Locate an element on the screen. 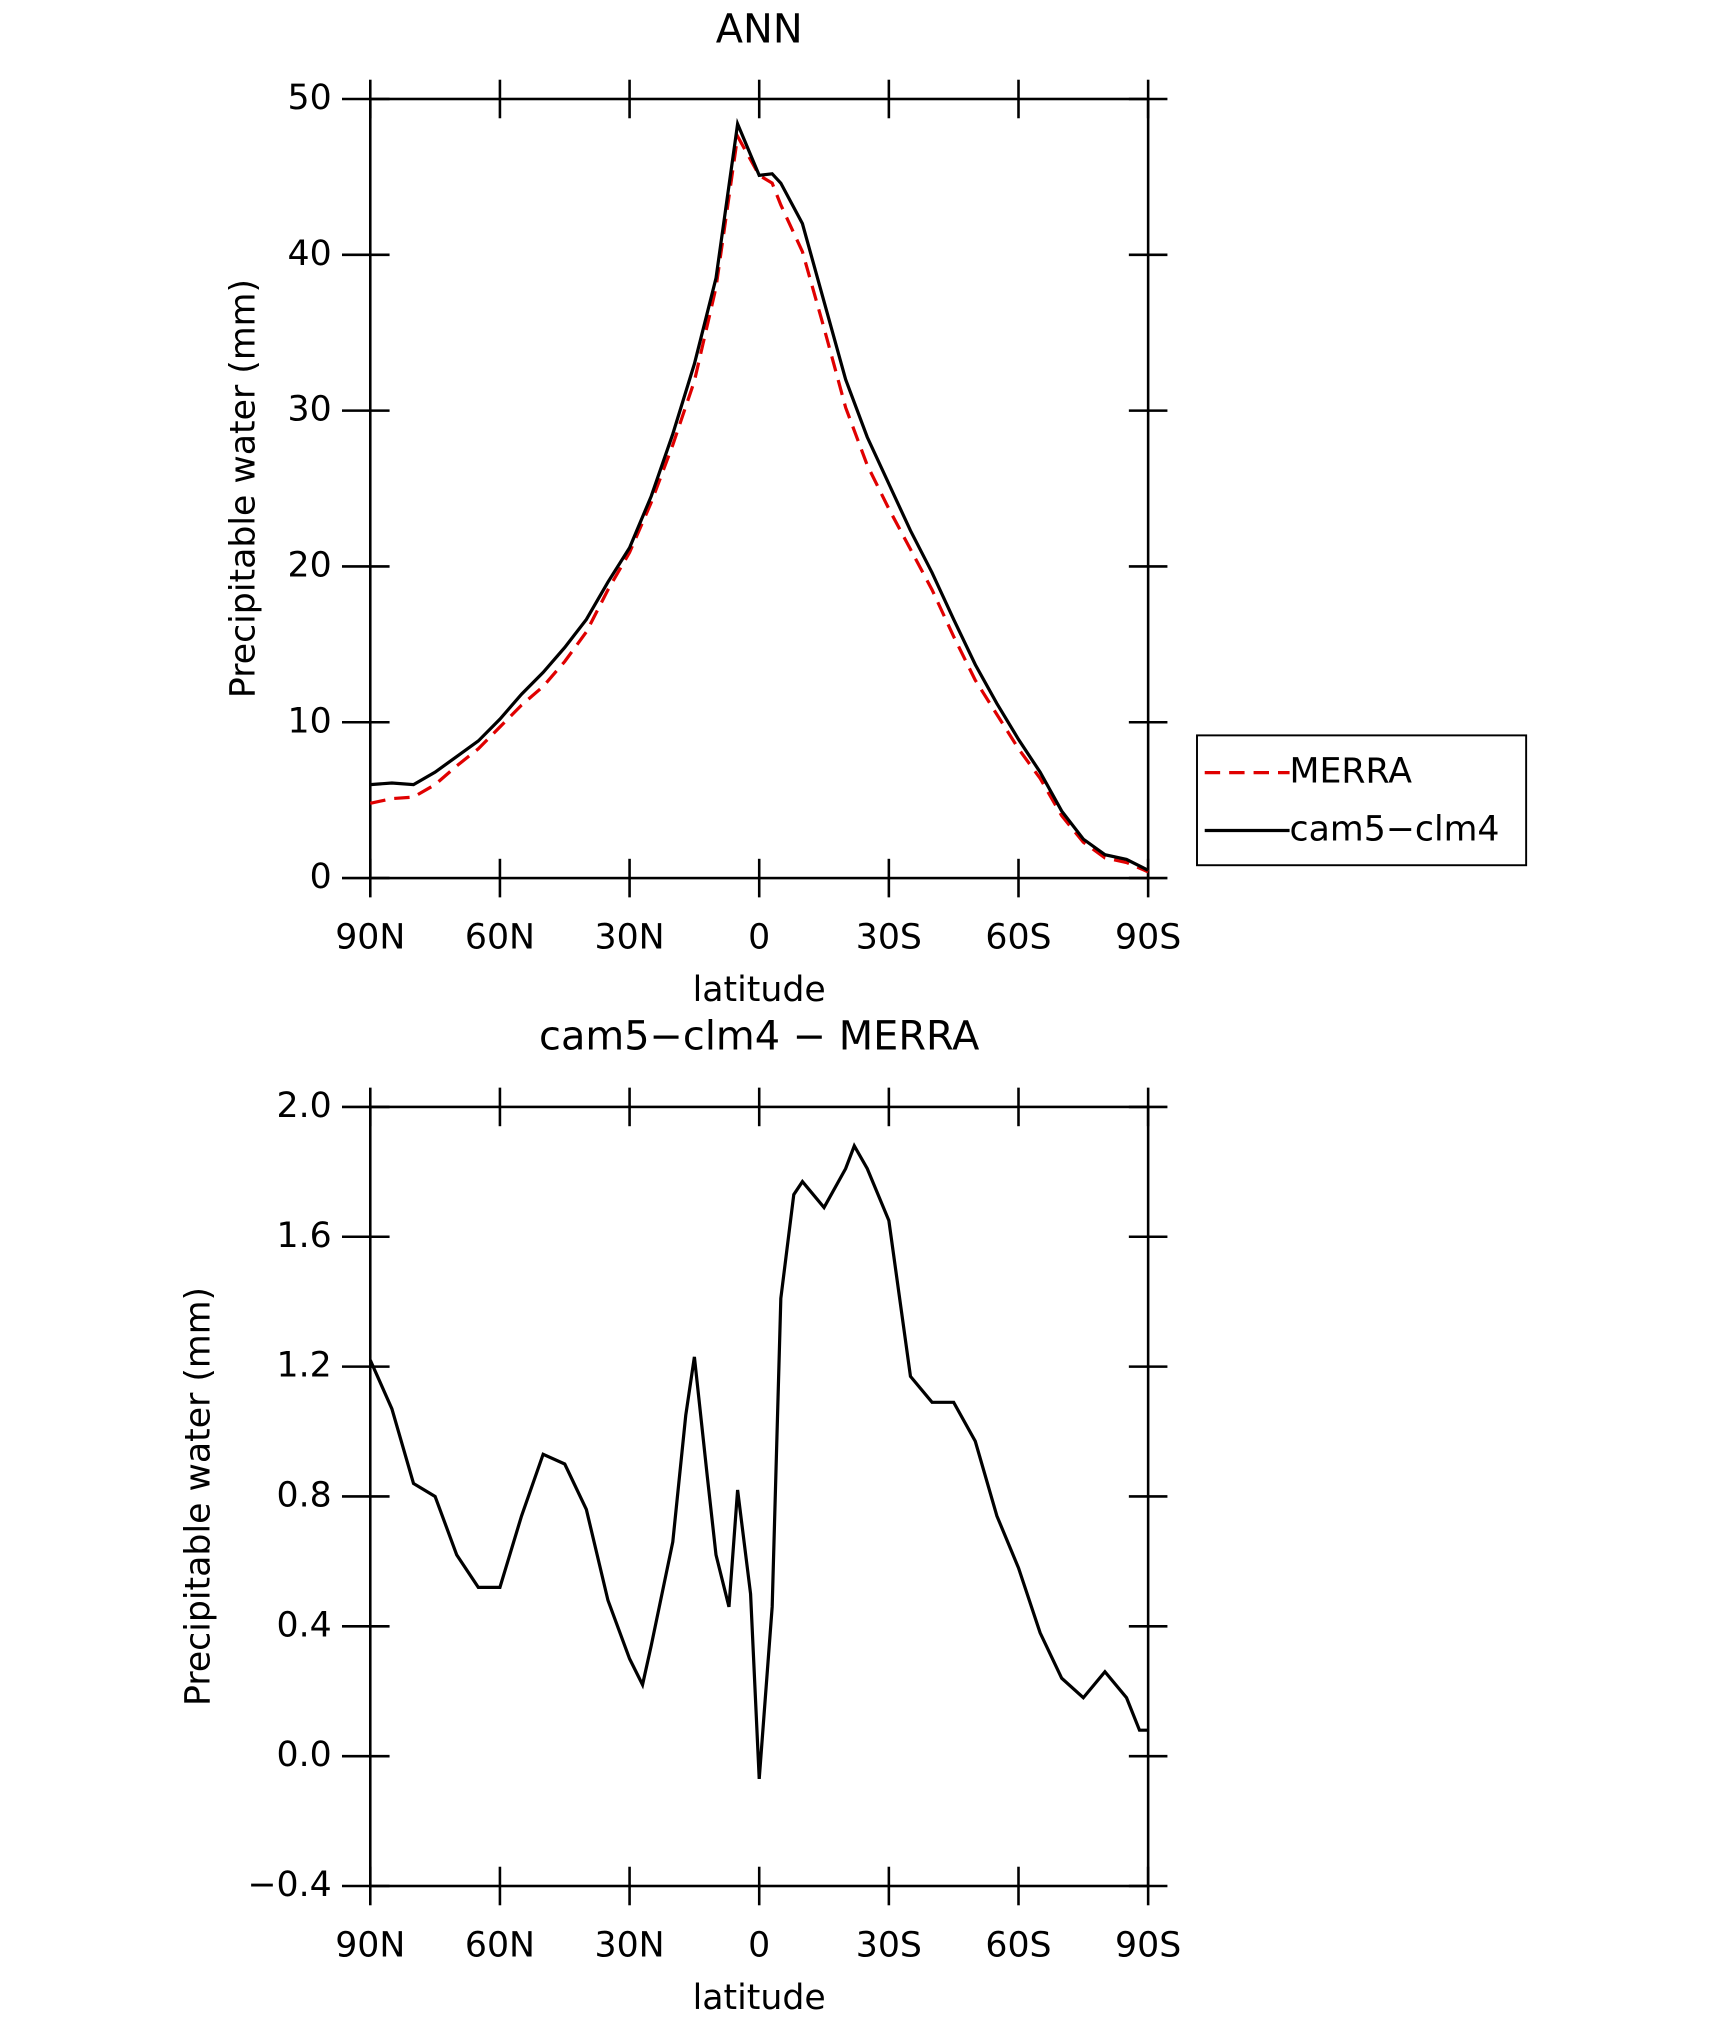  legend-box is located at coordinates (1362, 800).